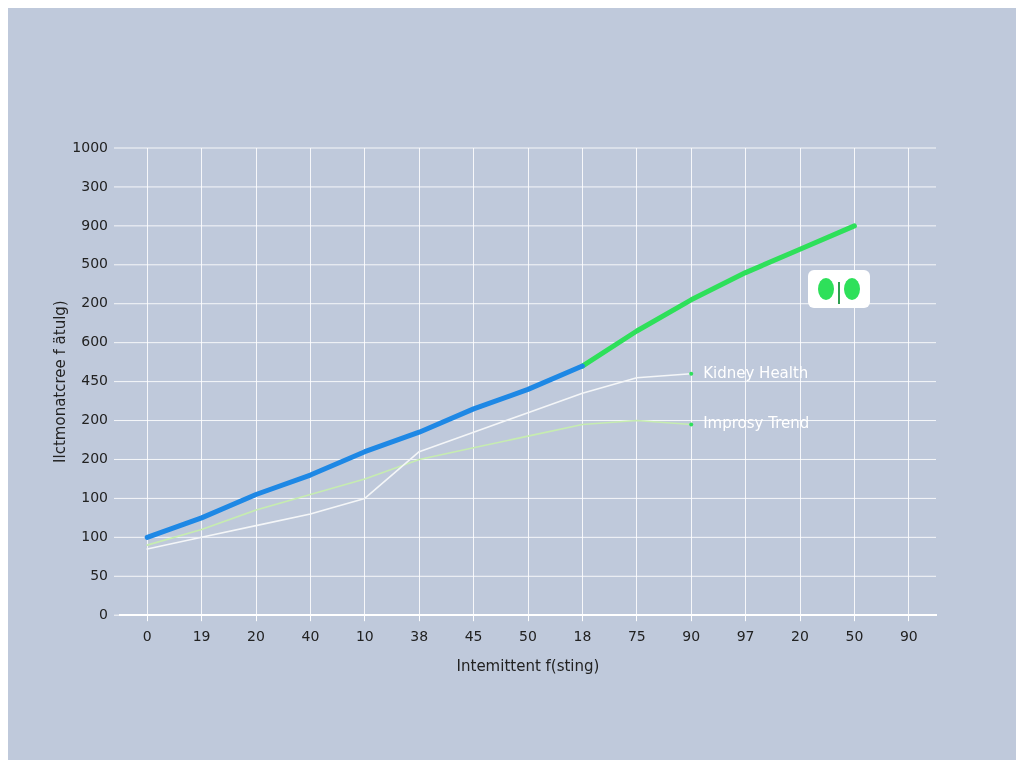 This screenshot has width=1024, height=768. Describe the element at coordinates (94, 185) in the screenshot. I see `text: 300` at that location.